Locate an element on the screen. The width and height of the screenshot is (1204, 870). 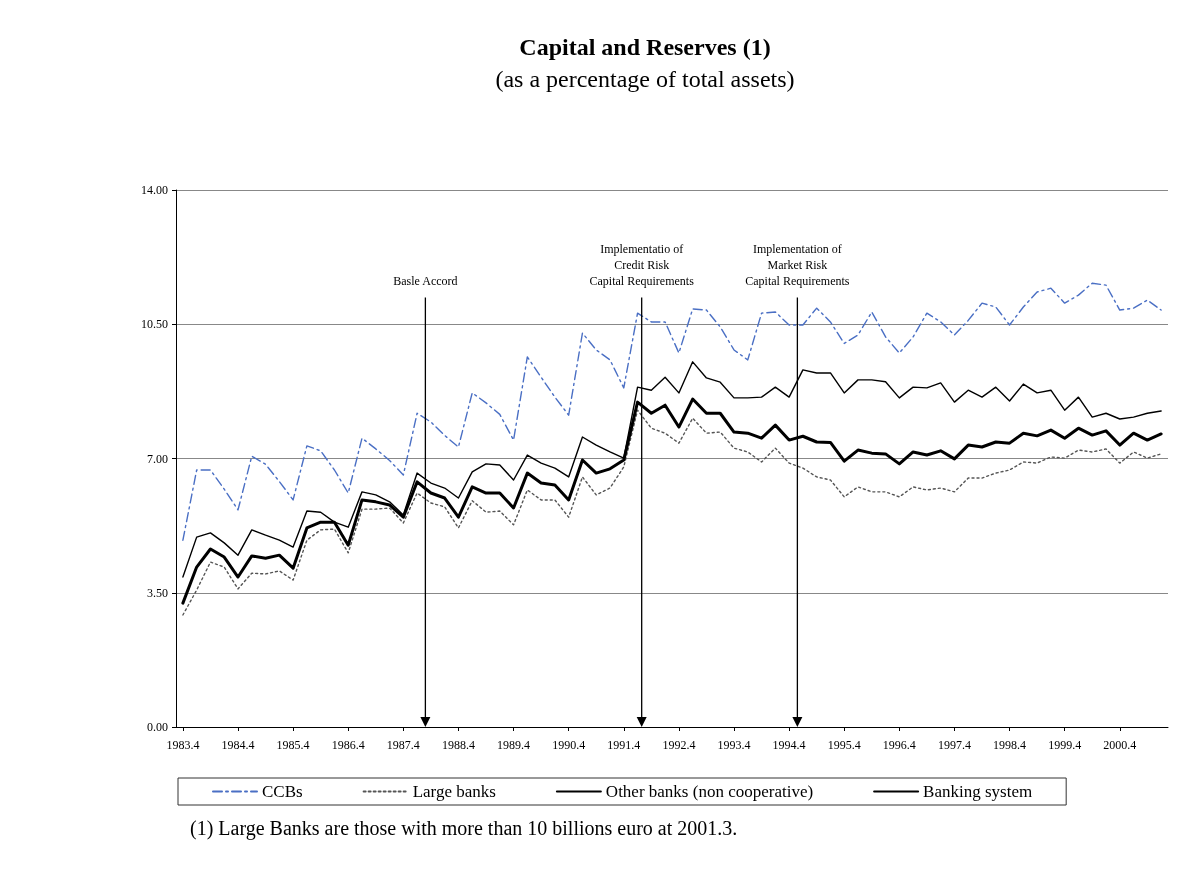
chart-subtitle: (as a percentage of total assets) is located at coordinates (645, 79).